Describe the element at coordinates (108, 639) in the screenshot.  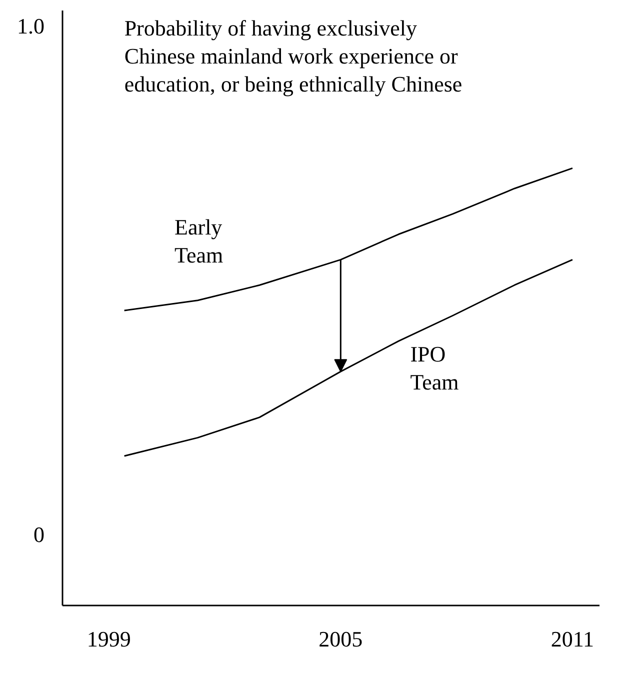
I see `x-tick-label: 1999` at that location.